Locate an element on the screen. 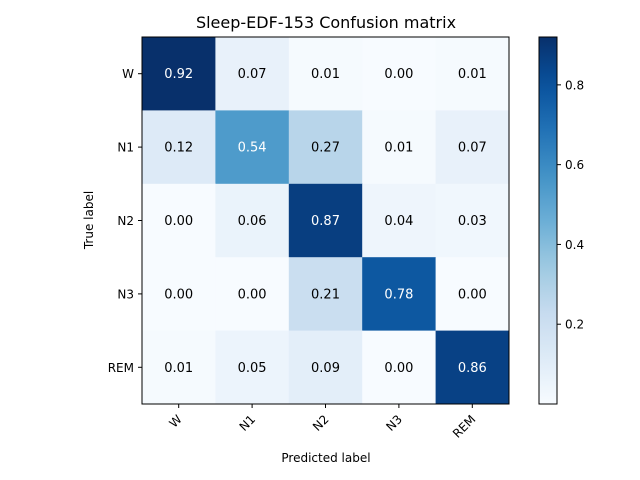  cell-value-label: 0.21 is located at coordinates (325, 294).